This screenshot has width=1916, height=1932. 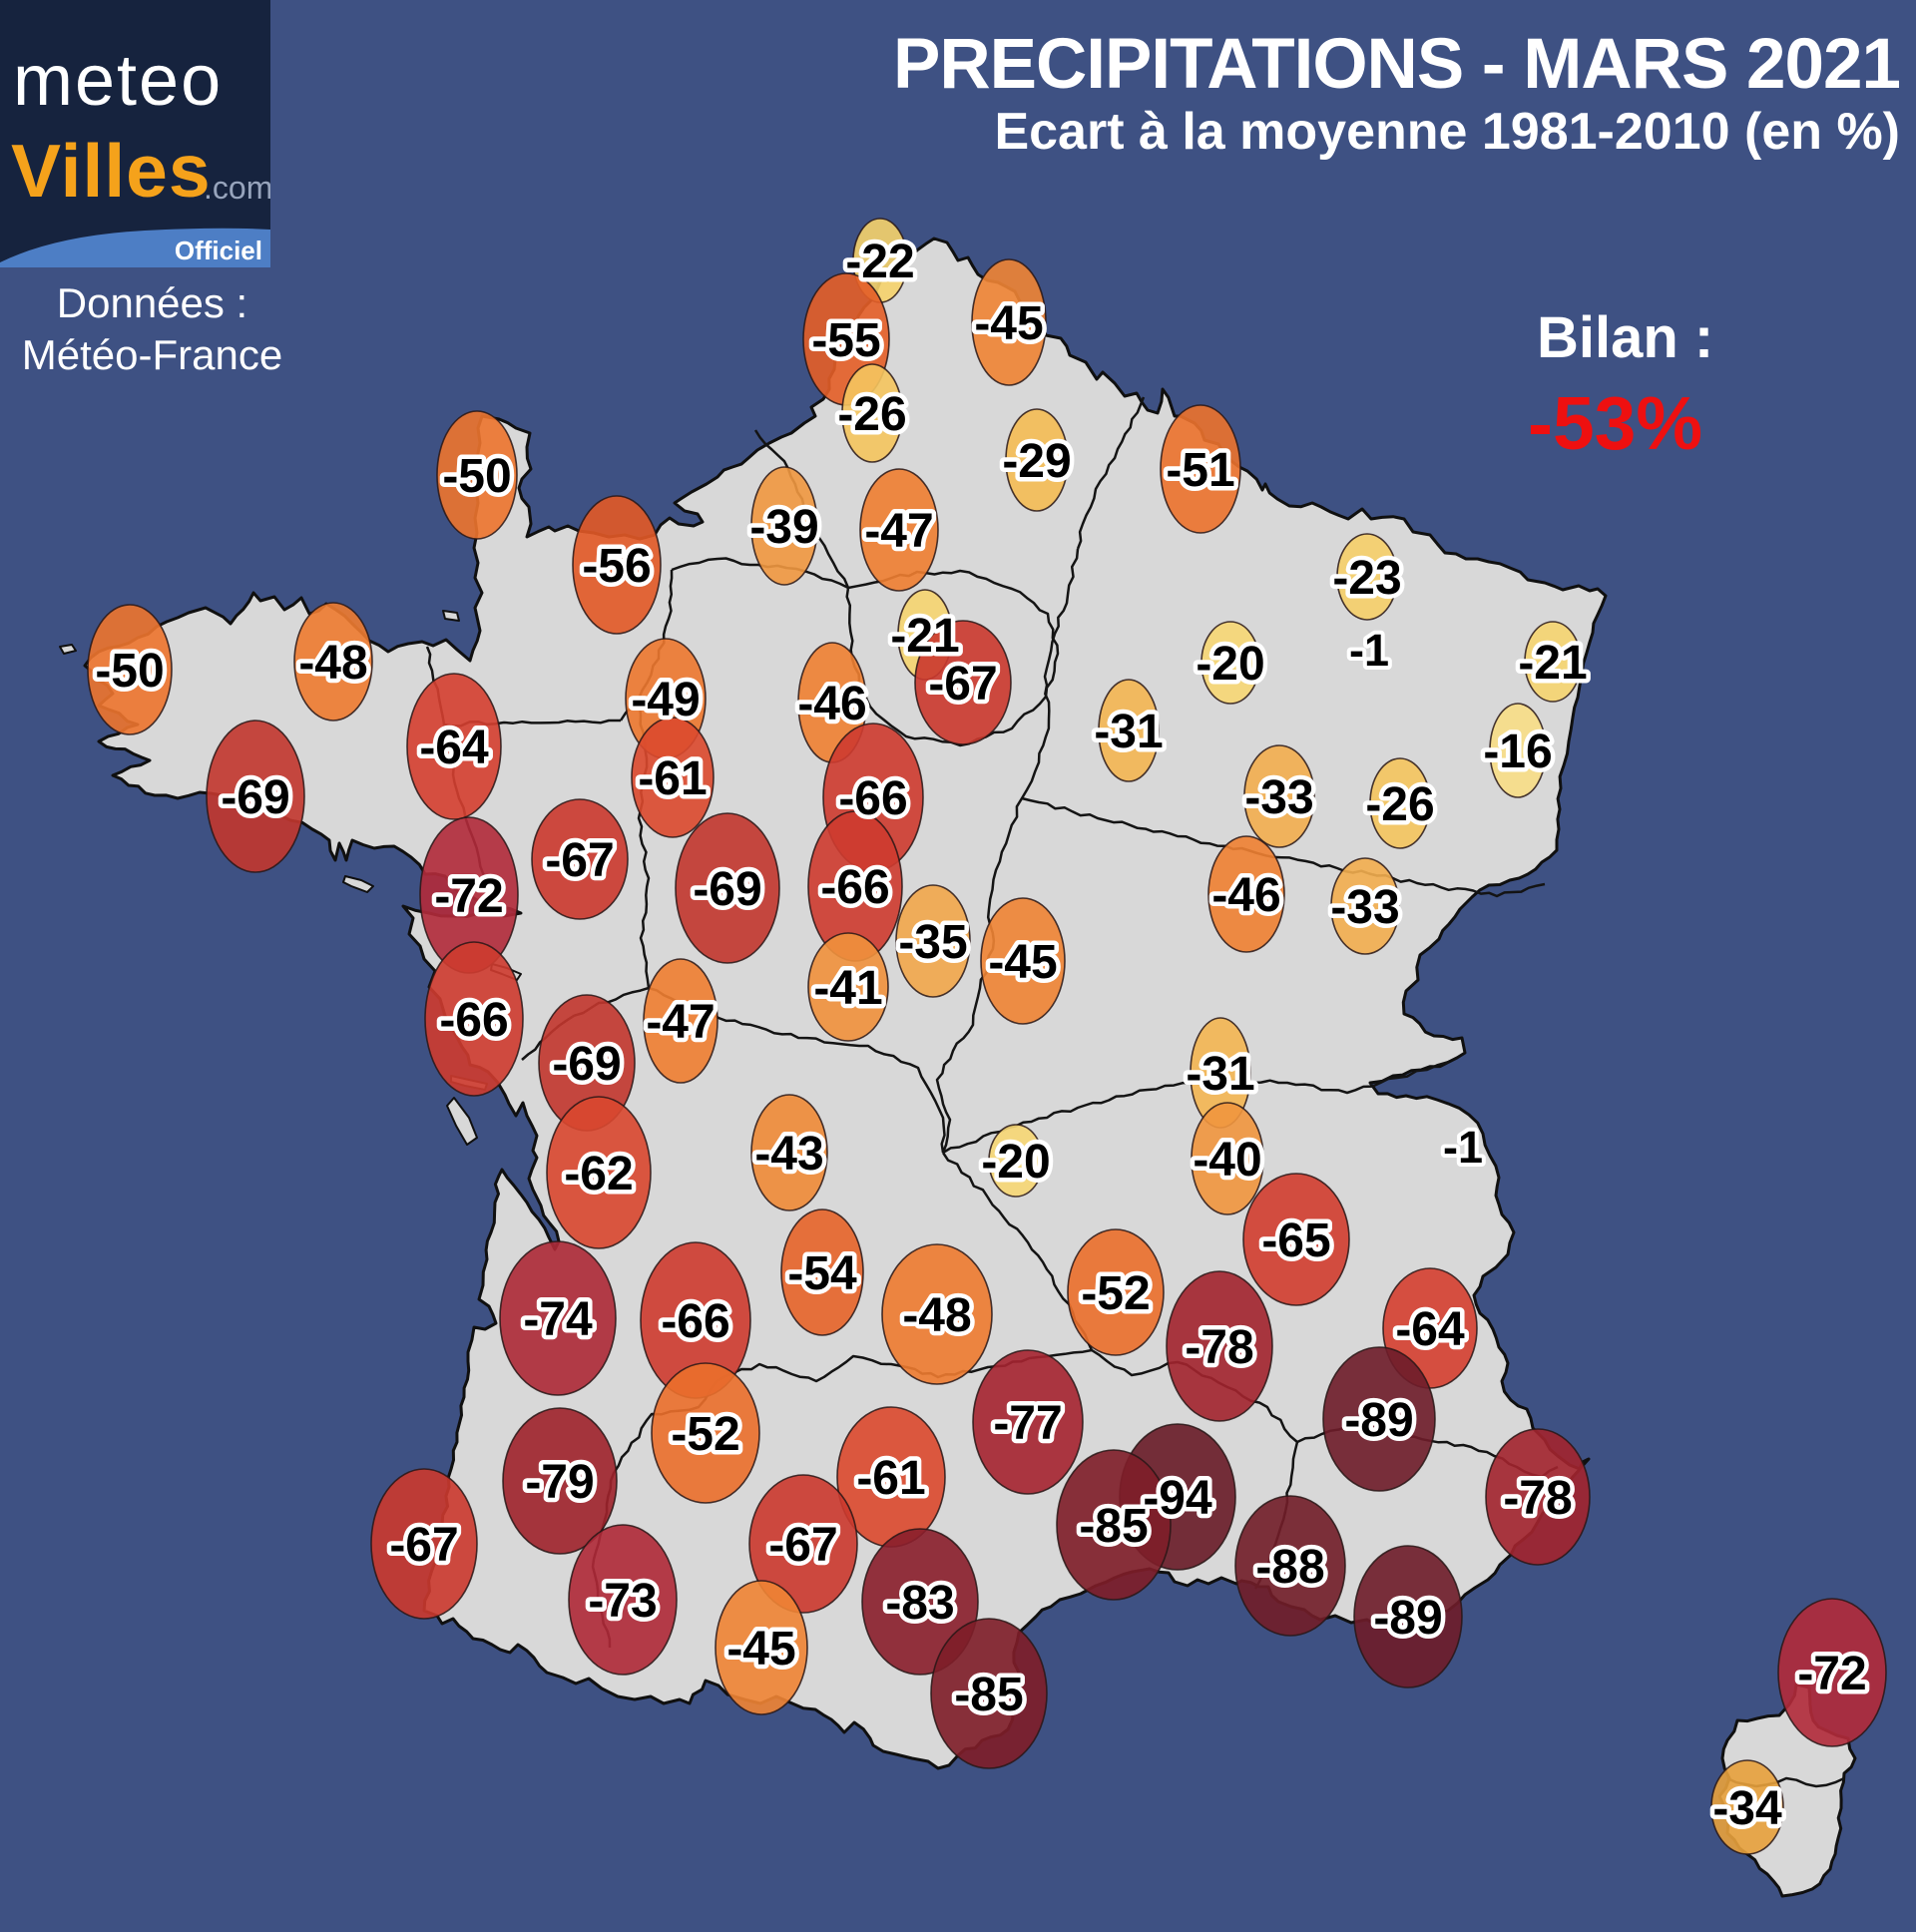 I want to click on station-value: -54, so click(x=822, y=1273).